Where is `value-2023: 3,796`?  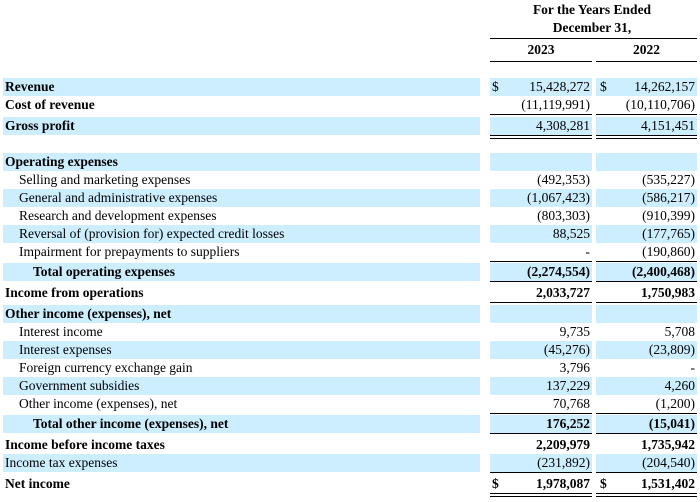 value-2023: 3,796 is located at coordinates (574, 367).